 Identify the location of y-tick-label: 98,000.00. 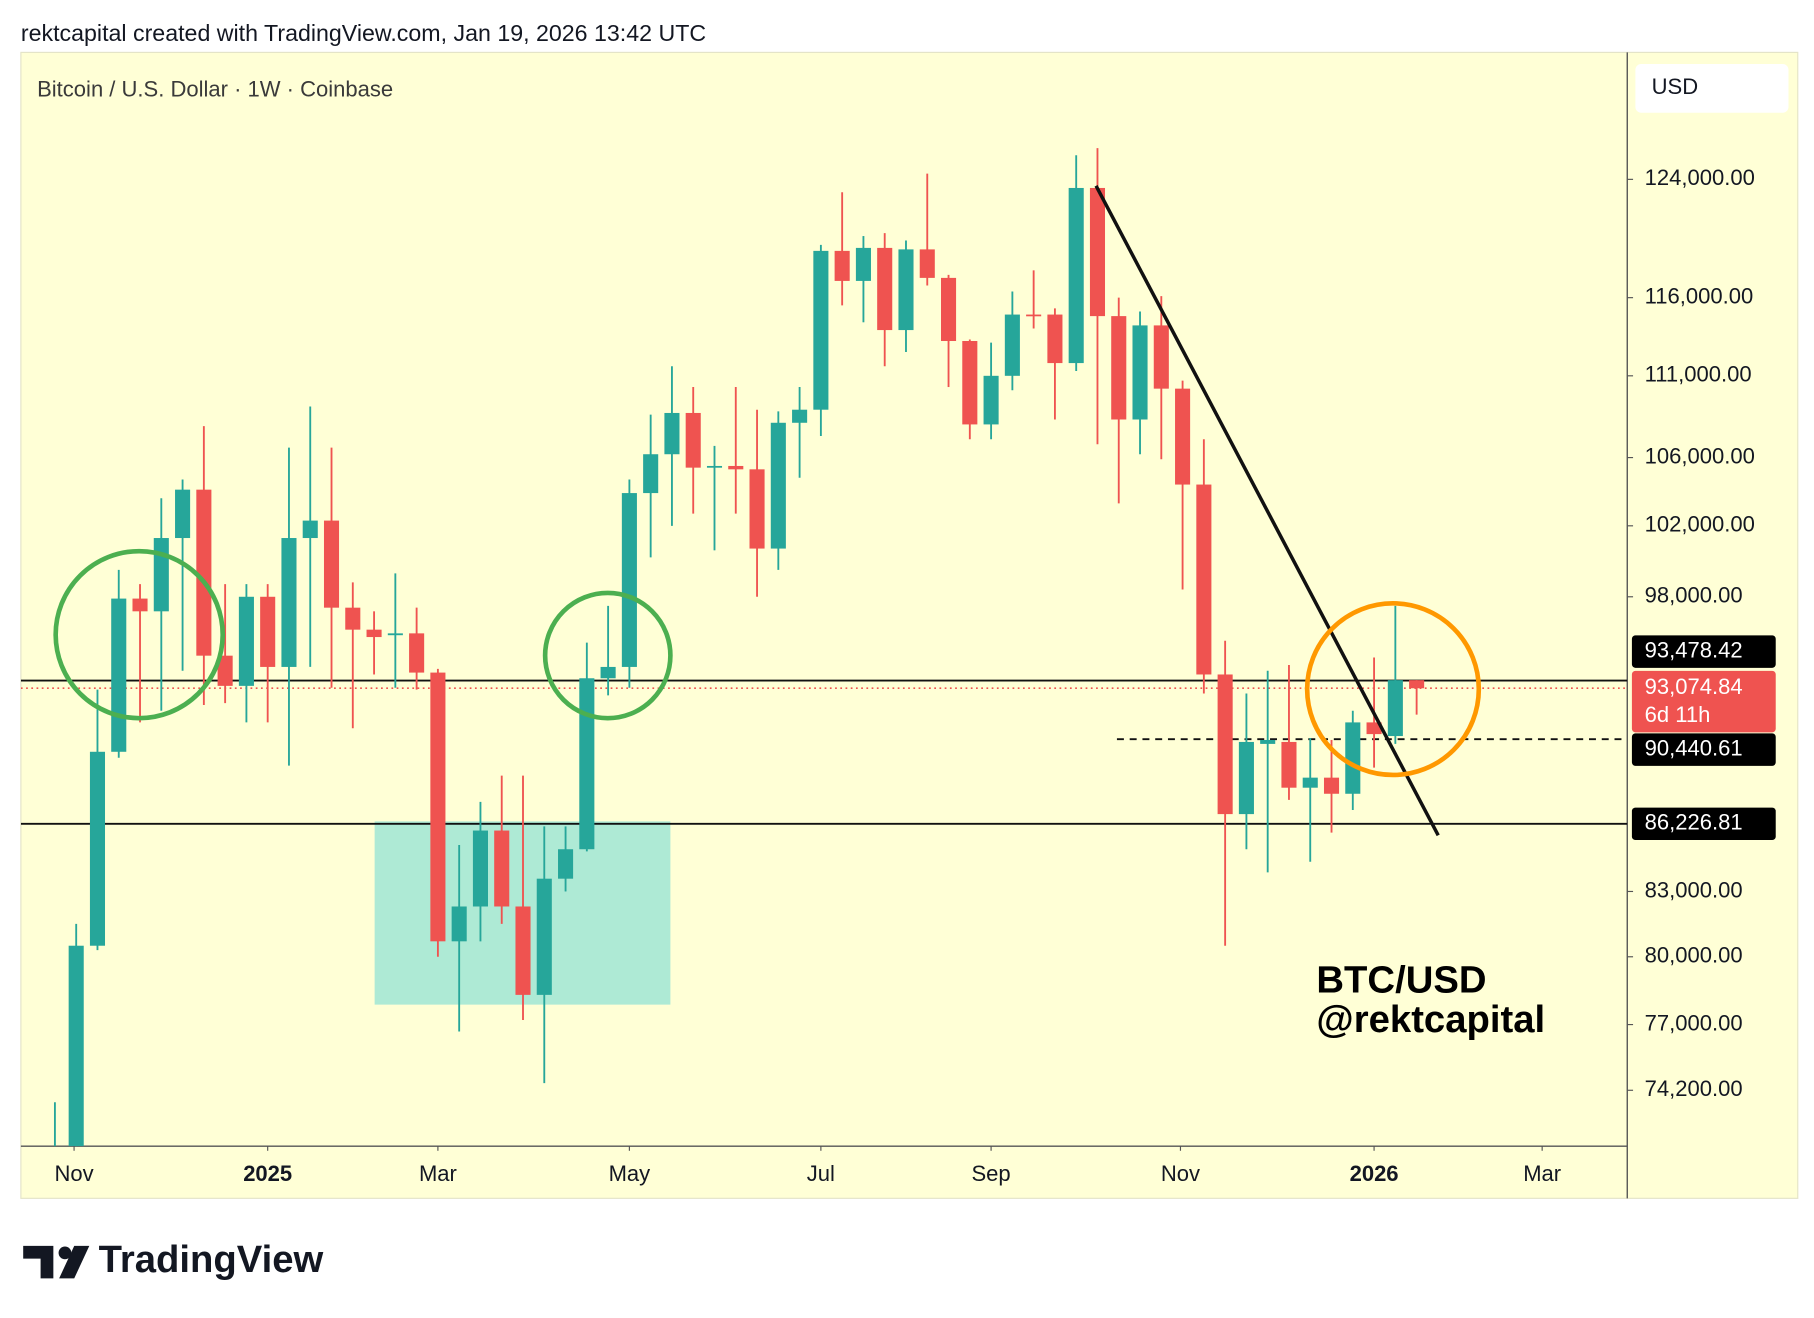
(1694, 595).